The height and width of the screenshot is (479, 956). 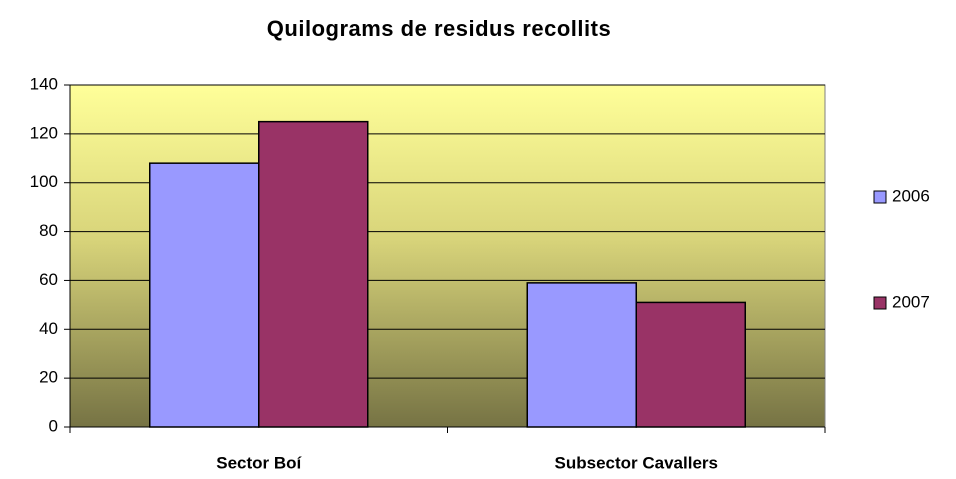 I want to click on legend-label: 2007, so click(x=911, y=301).